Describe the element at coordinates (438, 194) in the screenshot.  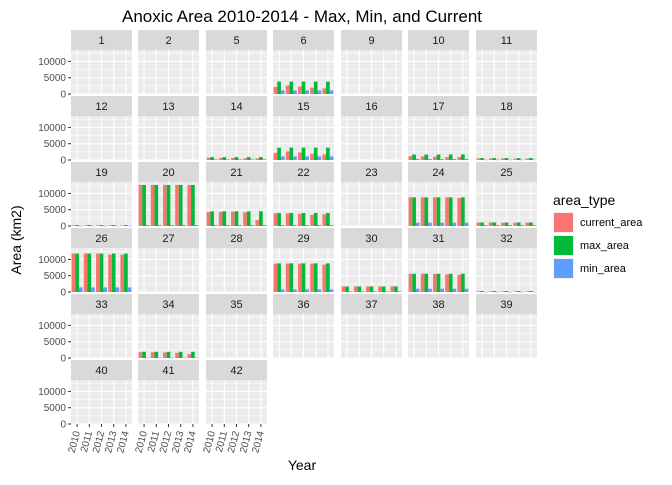
I see `facet-panel-24: 24` at that location.